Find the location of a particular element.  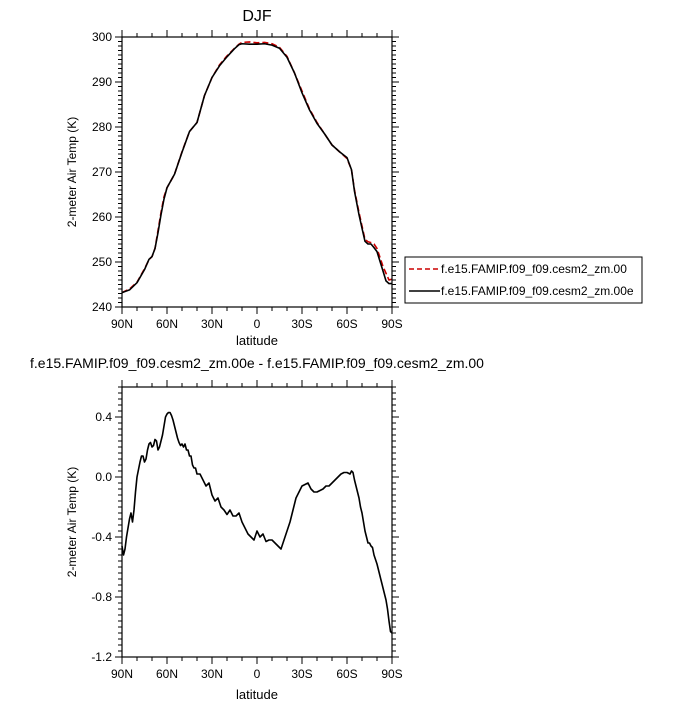

legend-box is located at coordinates (523, 280).